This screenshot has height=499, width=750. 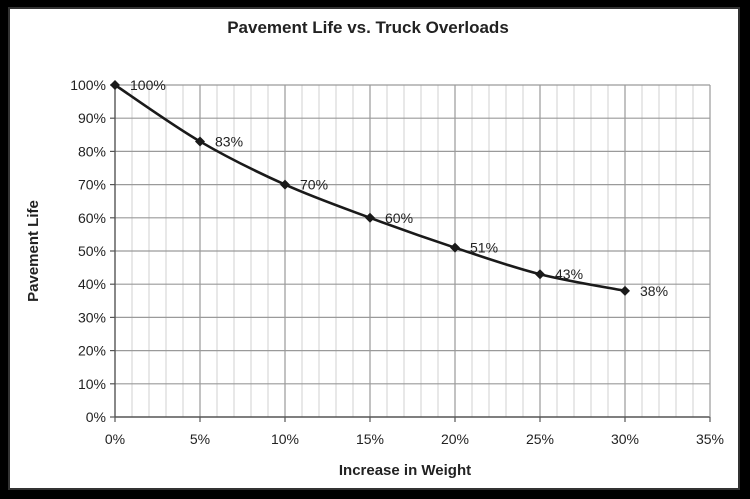 What do you see at coordinates (405, 470) in the screenshot?
I see `x-axis-title: Increase in Weight` at bounding box center [405, 470].